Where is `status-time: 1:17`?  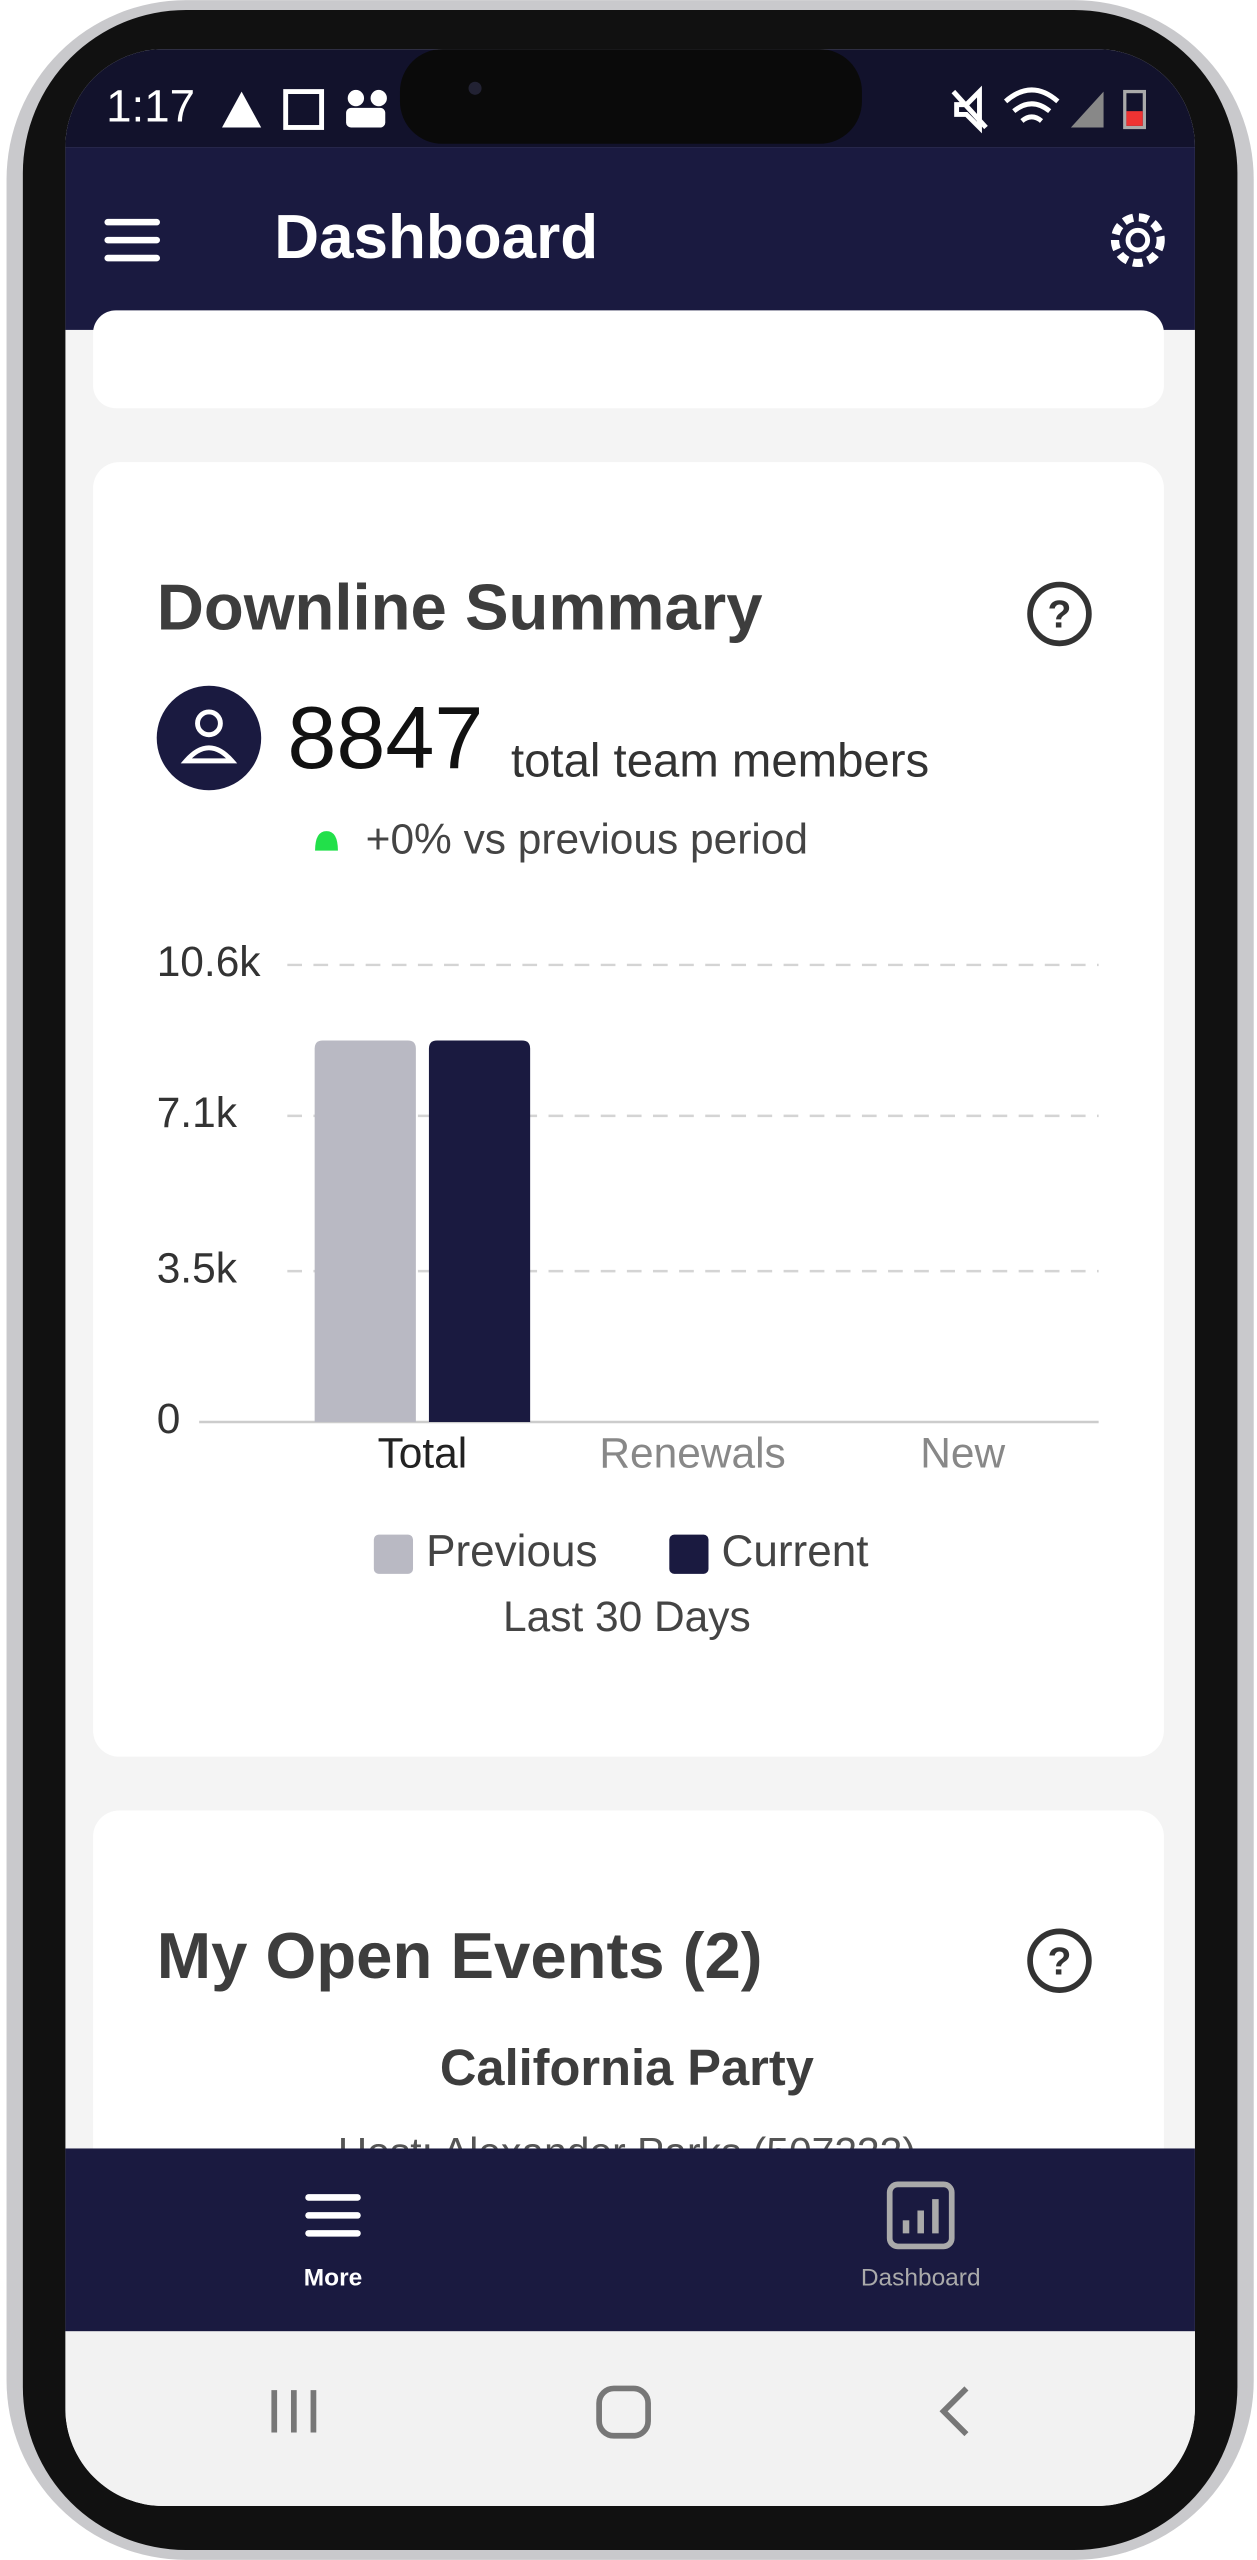
status-time: 1:17 is located at coordinates (150, 106).